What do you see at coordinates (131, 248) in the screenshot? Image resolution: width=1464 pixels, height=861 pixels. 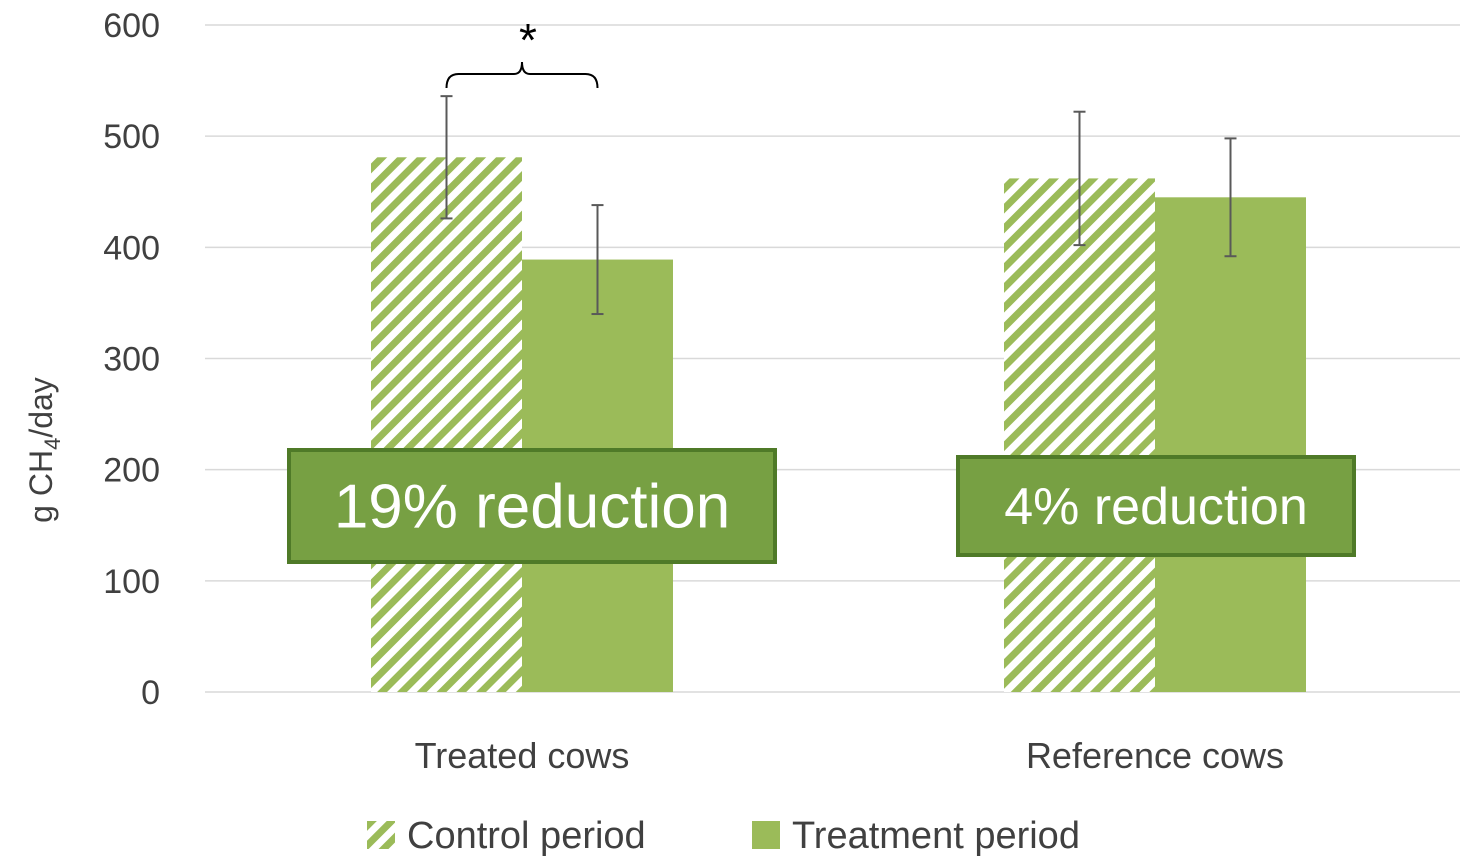 I see `y-tick-label: 400` at bounding box center [131, 248].